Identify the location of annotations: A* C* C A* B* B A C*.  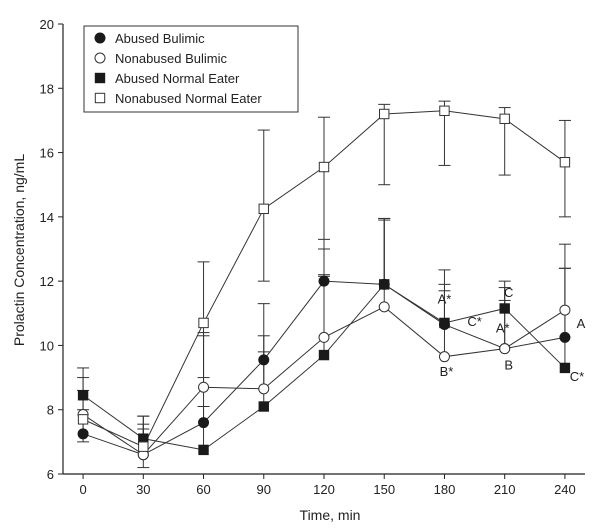
(512, 334).